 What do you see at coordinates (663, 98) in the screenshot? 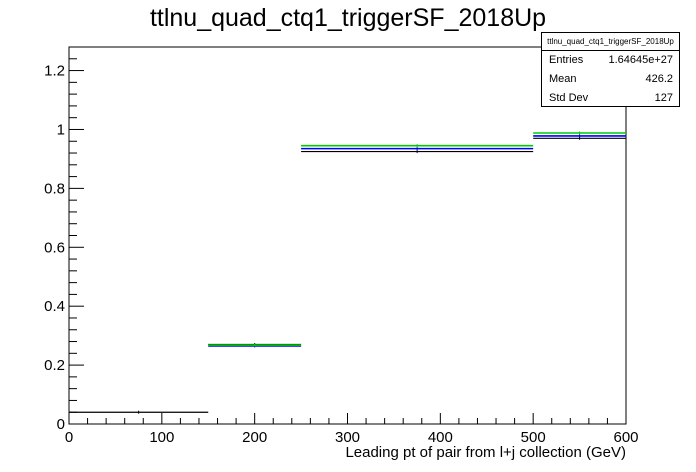
I see `stats-stddev-value: 127` at bounding box center [663, 98].